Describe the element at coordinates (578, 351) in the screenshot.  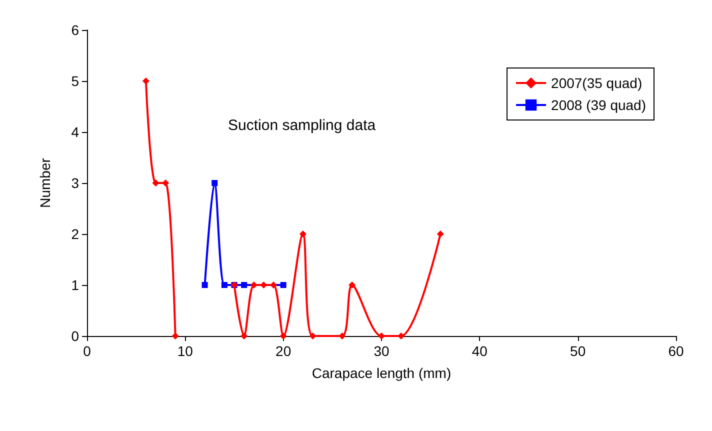
I see `x-tick-label: 50` at that location.